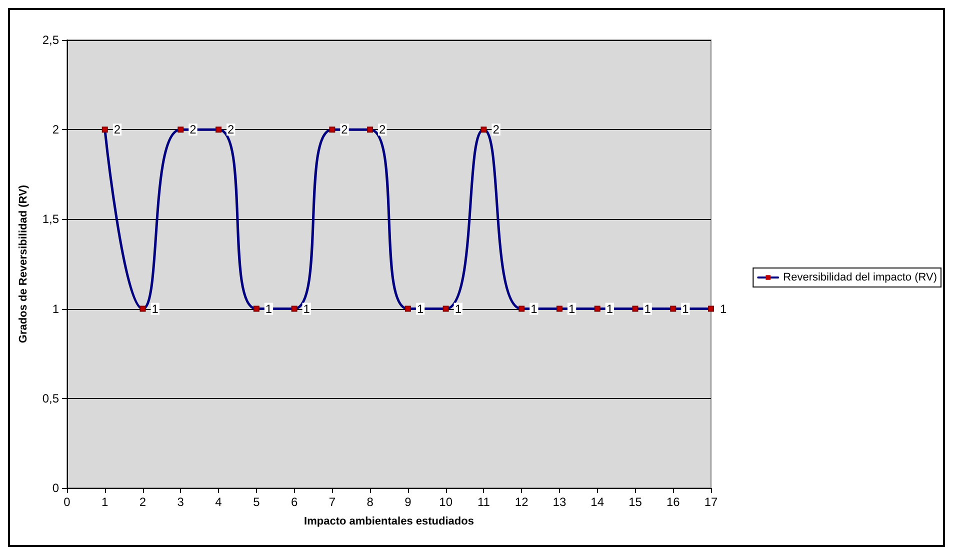 This screenshot has width=957, height=559. I want to click on x-tick-label: 15, so click(635, 502).